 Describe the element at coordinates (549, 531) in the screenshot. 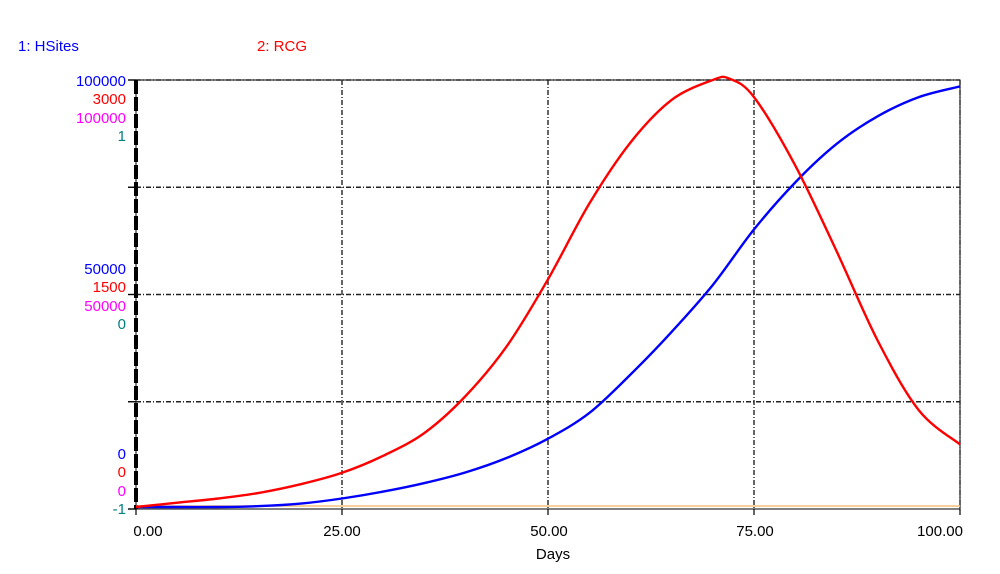

I see `x-tick-50: 50.00` at that location.